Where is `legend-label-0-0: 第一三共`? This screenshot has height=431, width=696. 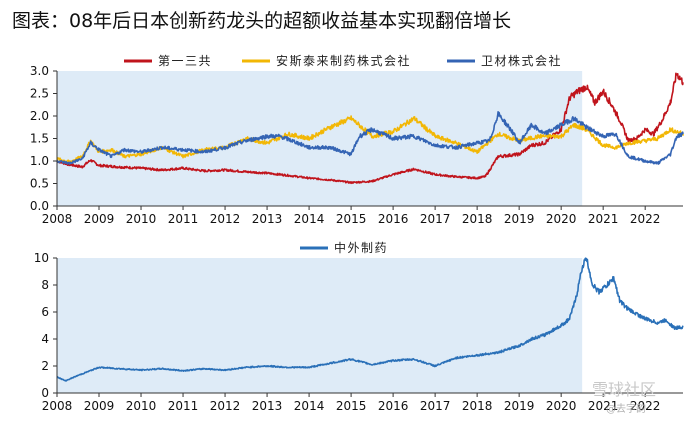 legend-label-0-0: 第一三共 is located at coordinates (185, 61).